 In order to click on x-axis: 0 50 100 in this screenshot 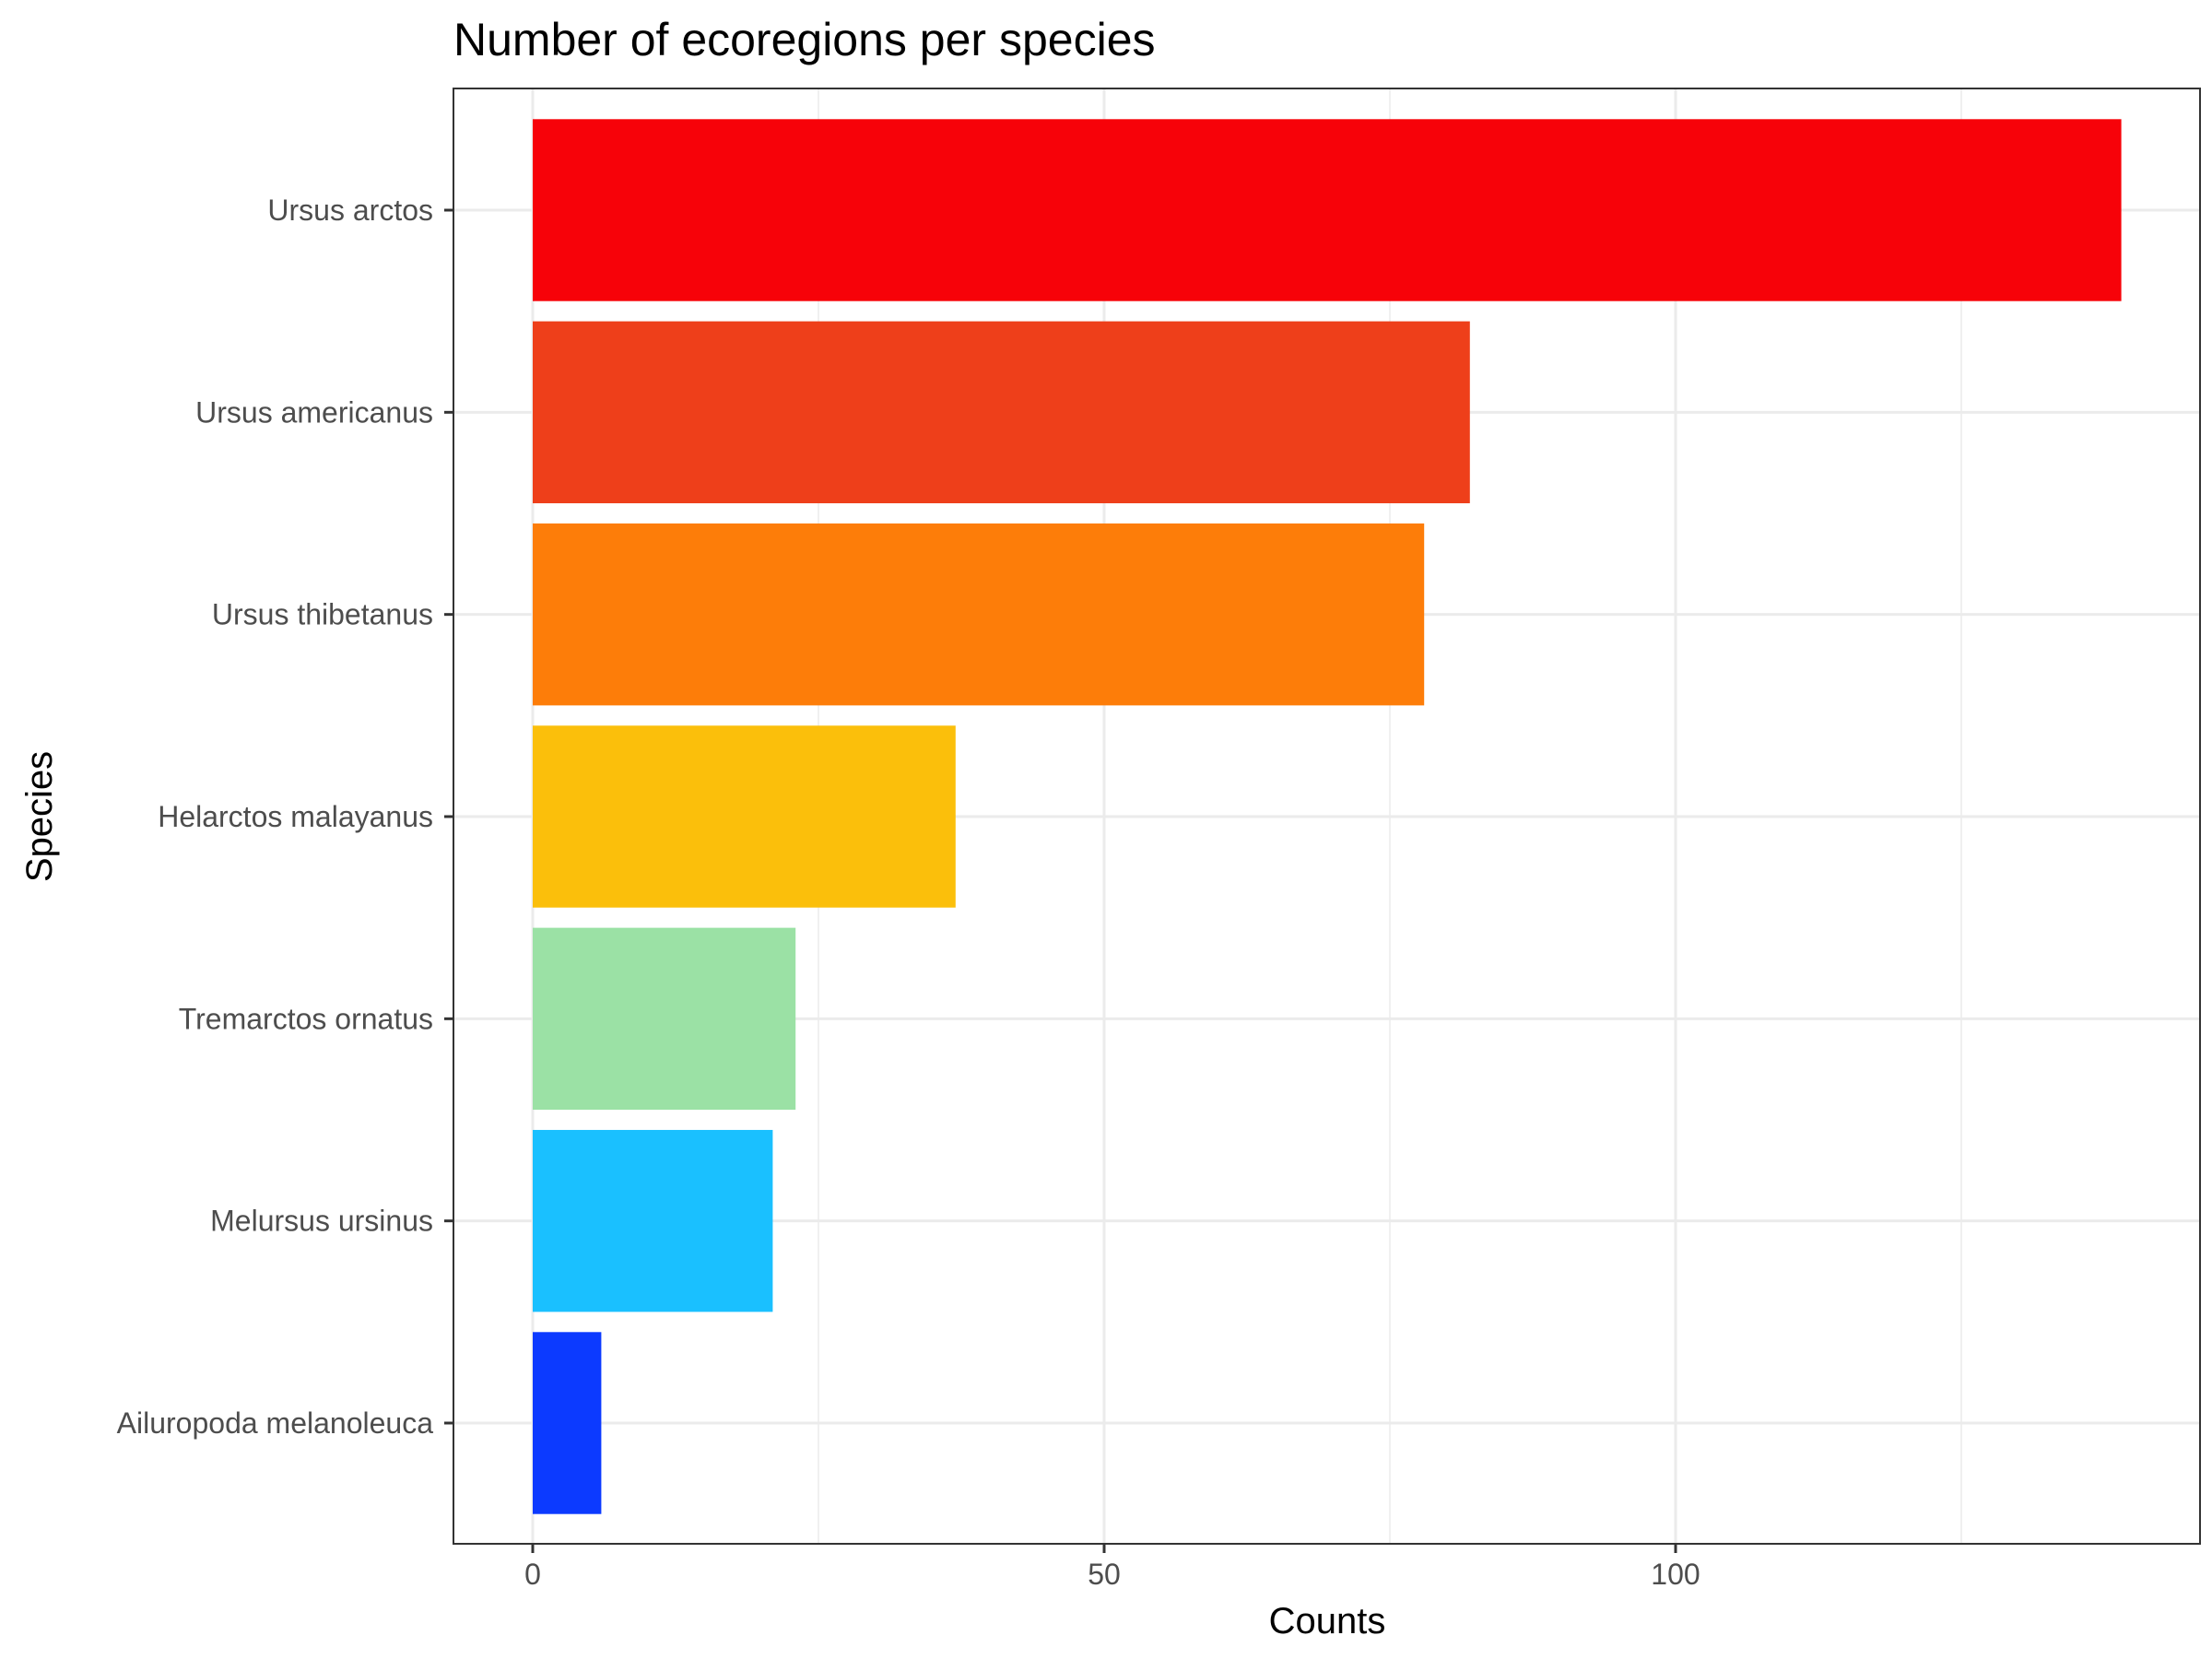, I will do `click(1112, 1567)`.